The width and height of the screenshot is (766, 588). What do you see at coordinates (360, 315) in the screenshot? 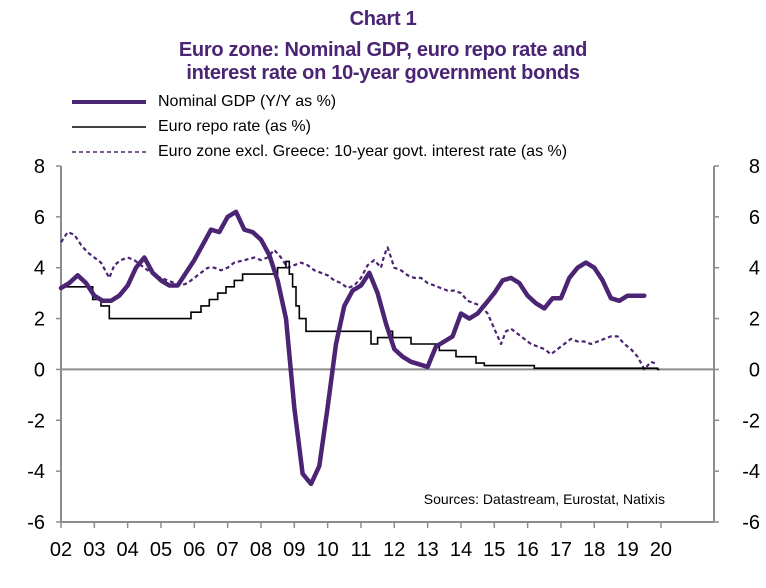
I see `series-line-repo-rate` at bounding box center [360, 315].